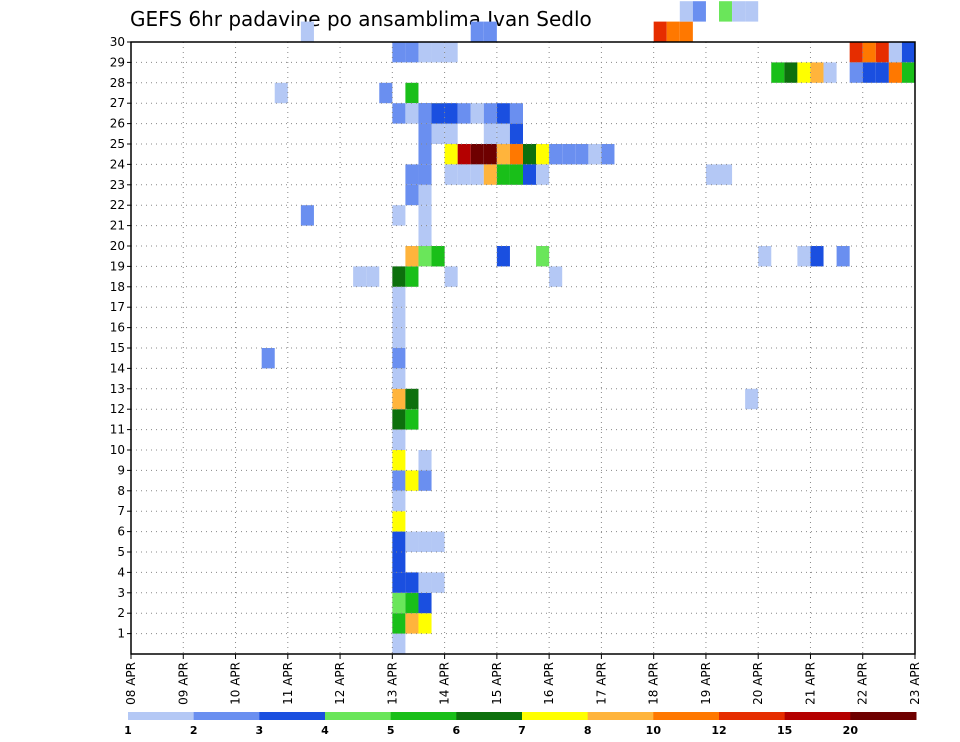  I want to click on colorbar-label: 2, so click(194, 730).